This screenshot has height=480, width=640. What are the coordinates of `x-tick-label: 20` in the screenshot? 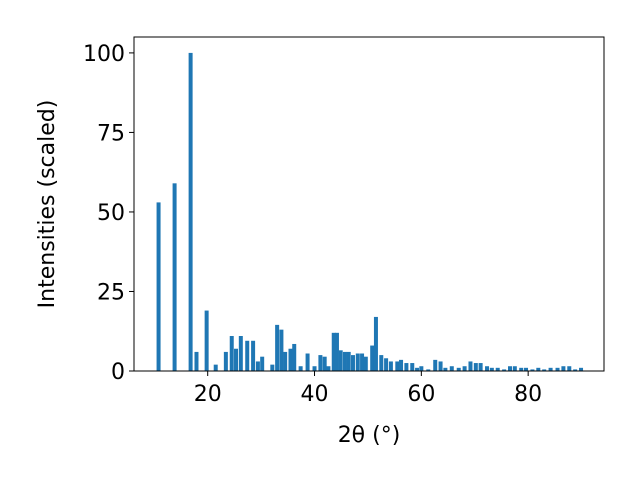 It's located at (208, 394).